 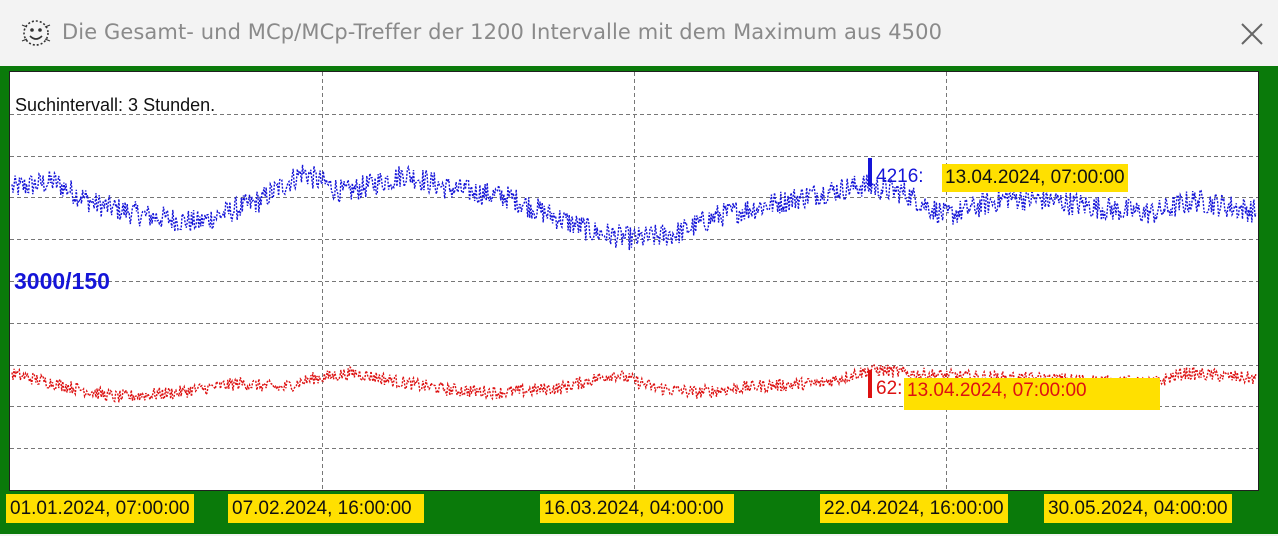 What do you see at coordinates (914, 508) in the screenshot?
I see `x-tick-label: 22.04.2024, 16:00:00` at bounding box center [914, 508].